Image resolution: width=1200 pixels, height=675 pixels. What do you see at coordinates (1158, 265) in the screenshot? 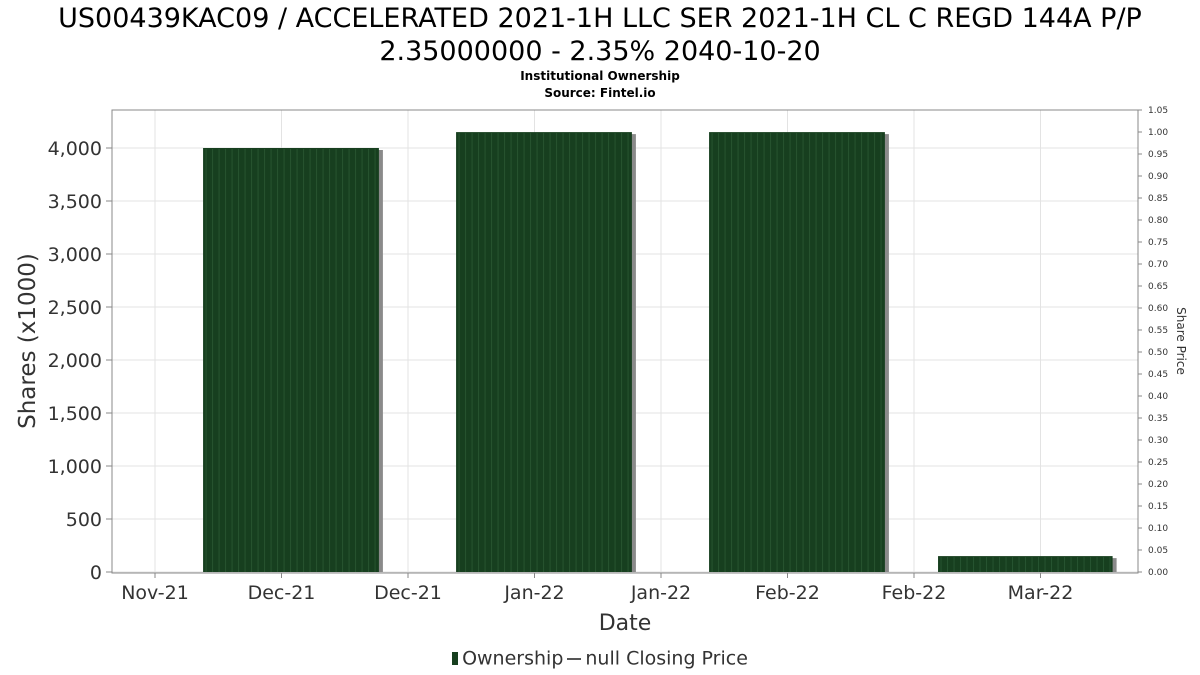
I see `y2-tick-label: 0.70` at bounding box center [1158, 265].